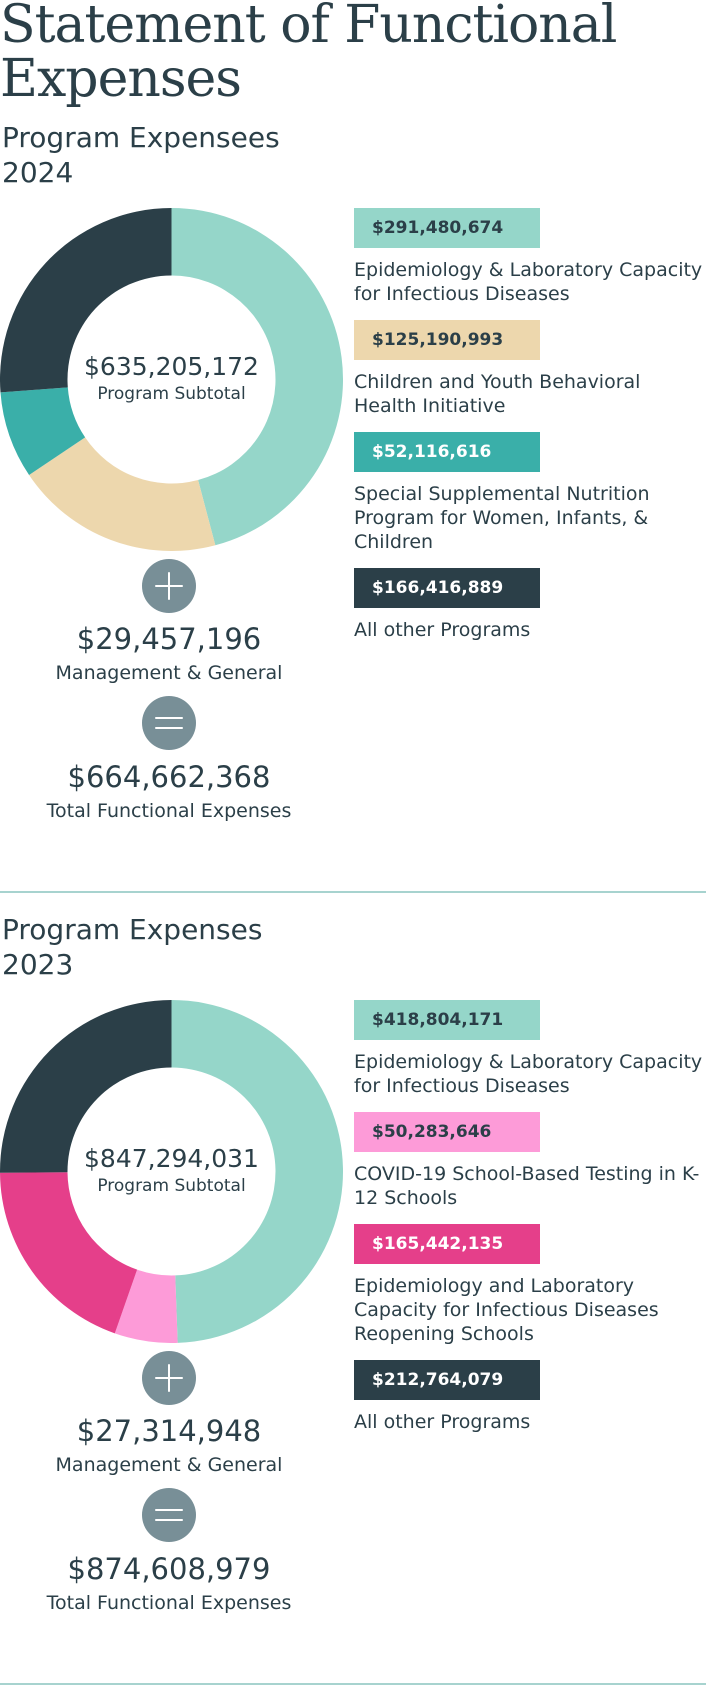 This screenshot has height=1685, width=706. I want to click on legend-value-badge: $125,190,993, so click(447, 340).